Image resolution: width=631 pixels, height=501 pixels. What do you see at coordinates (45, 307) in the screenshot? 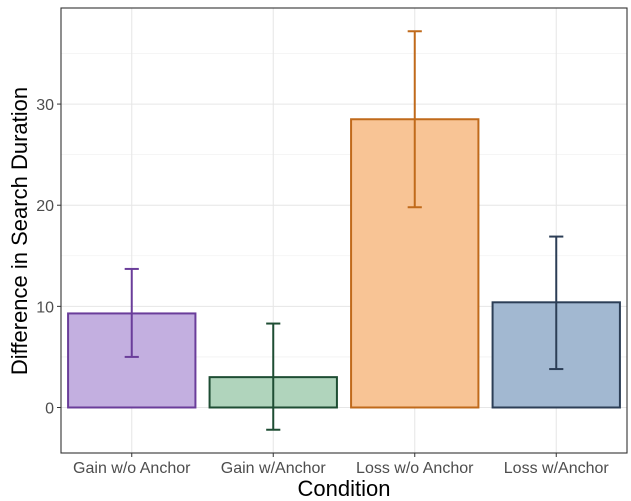
I see `y-tick-label: 10` at bounding box center [45, 307].